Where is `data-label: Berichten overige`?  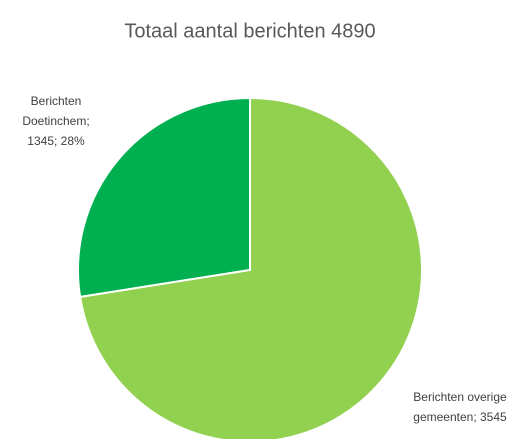
data-label: Berichten overige is located at coordinates (460, 397).